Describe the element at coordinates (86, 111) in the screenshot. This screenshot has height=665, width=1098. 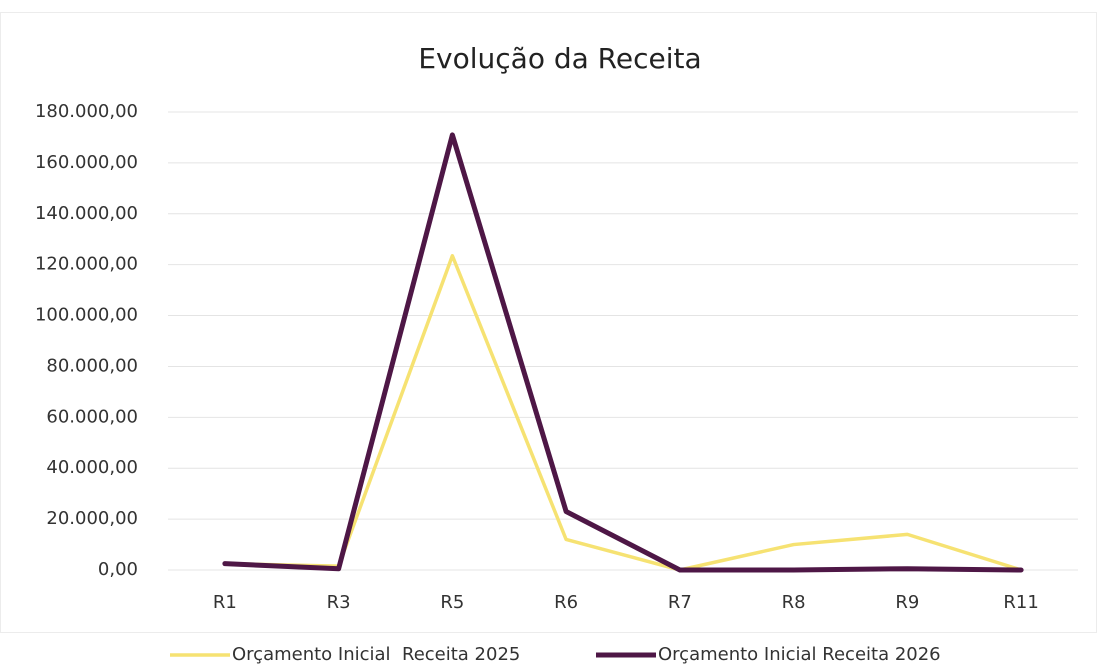
I see `y-tick-label: 180.000,00` at that location.